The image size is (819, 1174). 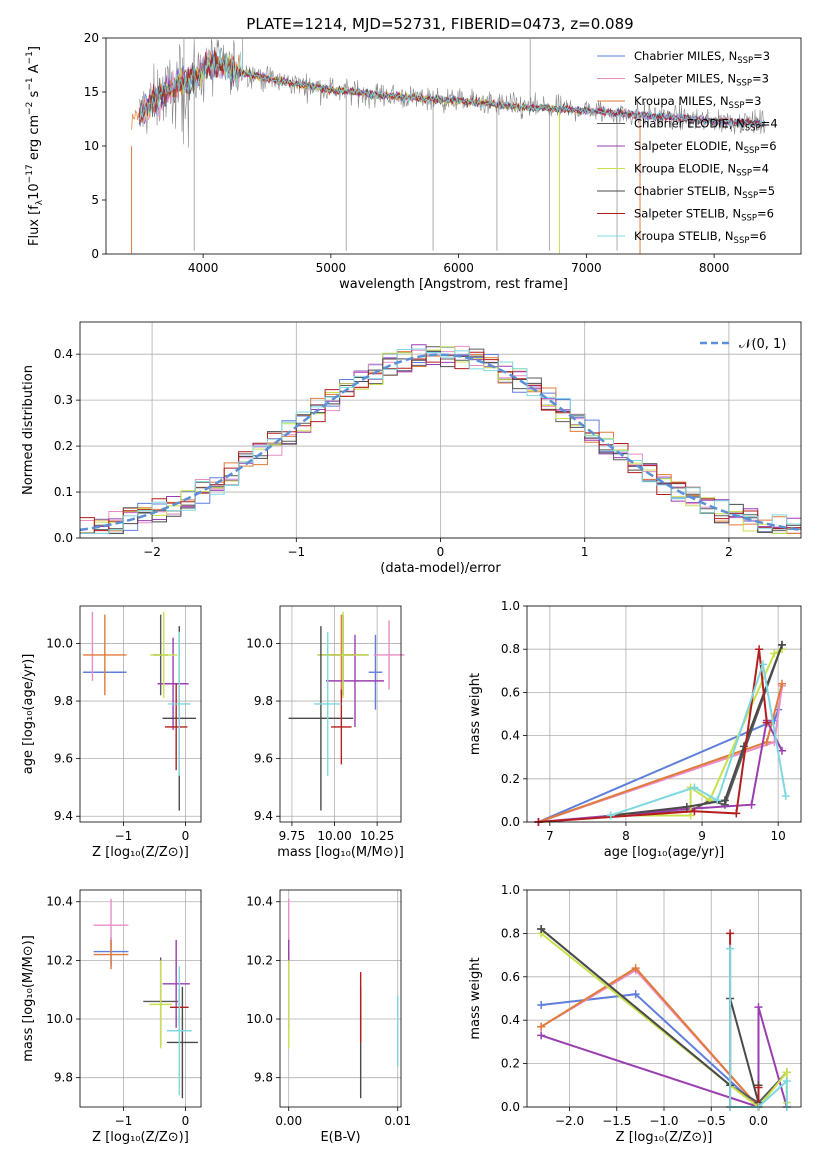 I want to click on legend-entry: Chabrier STELIB, NSSP=5, so click(x=704, y=192).